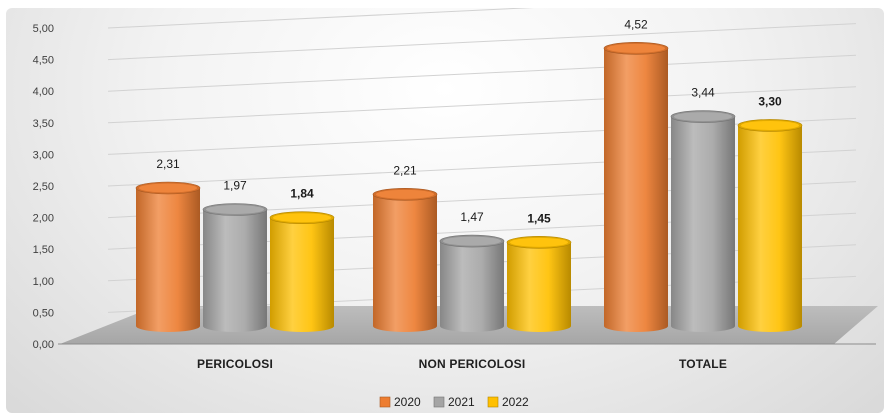 This screenshot has height=418, width=892. I want to click on y-tick-label: 2,50, so click(43, 187).